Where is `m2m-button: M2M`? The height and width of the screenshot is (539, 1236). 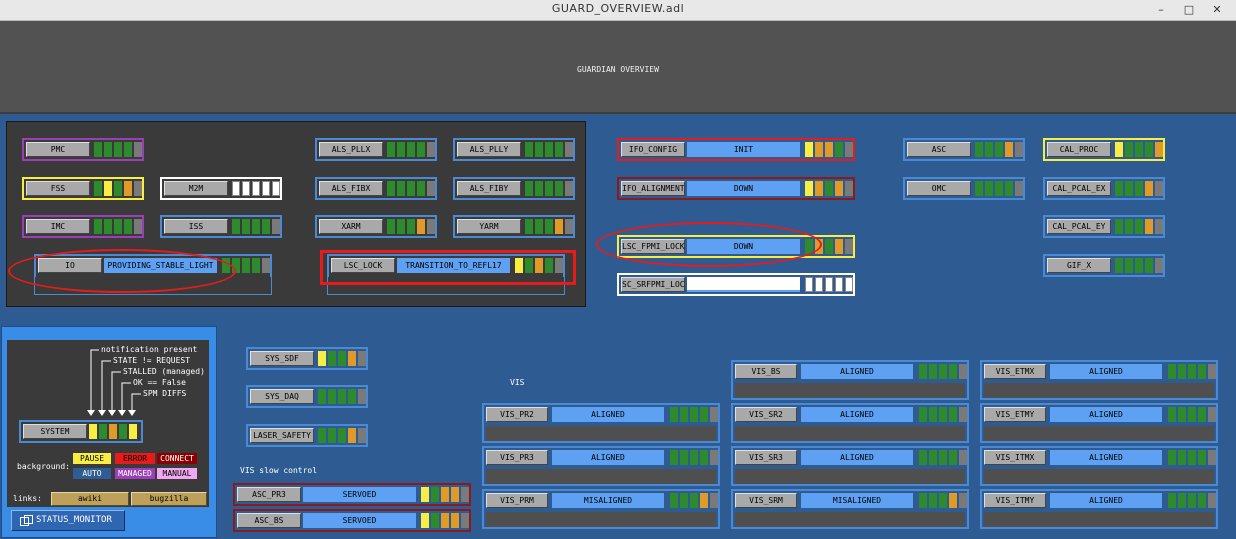 m2m-button: M2M is located at coordinates (196, 188).